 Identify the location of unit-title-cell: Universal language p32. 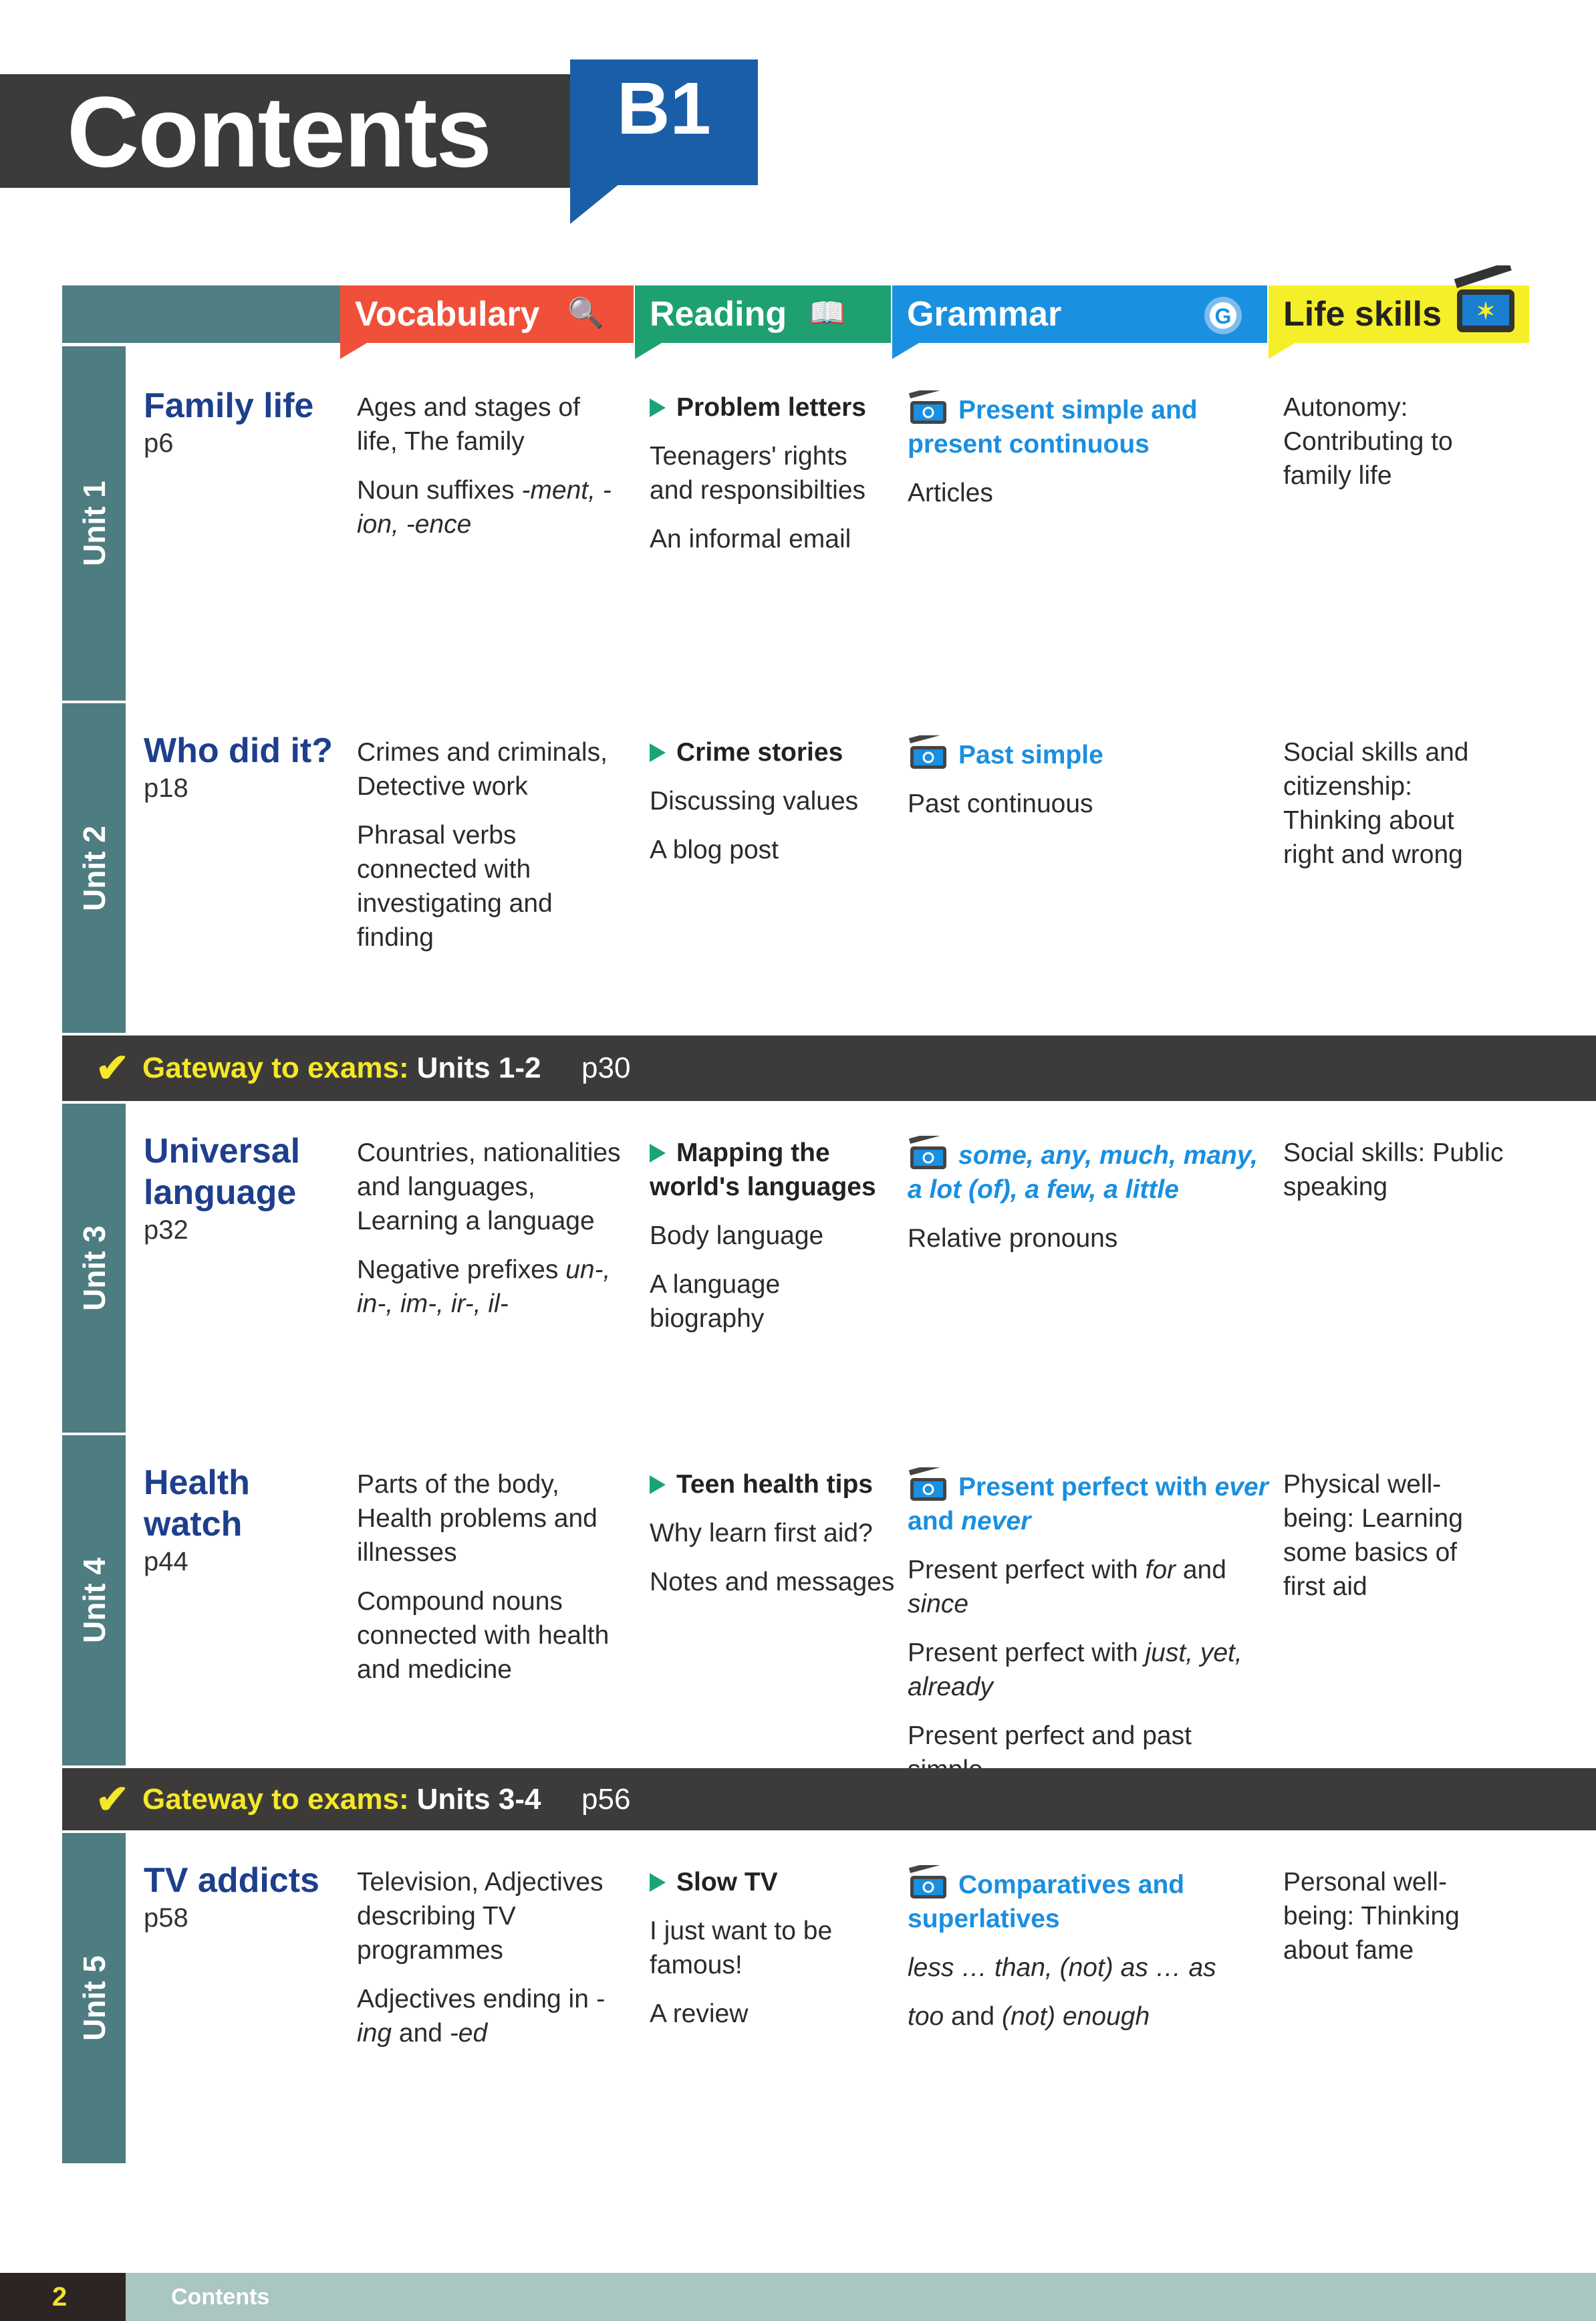
(244, 1188).